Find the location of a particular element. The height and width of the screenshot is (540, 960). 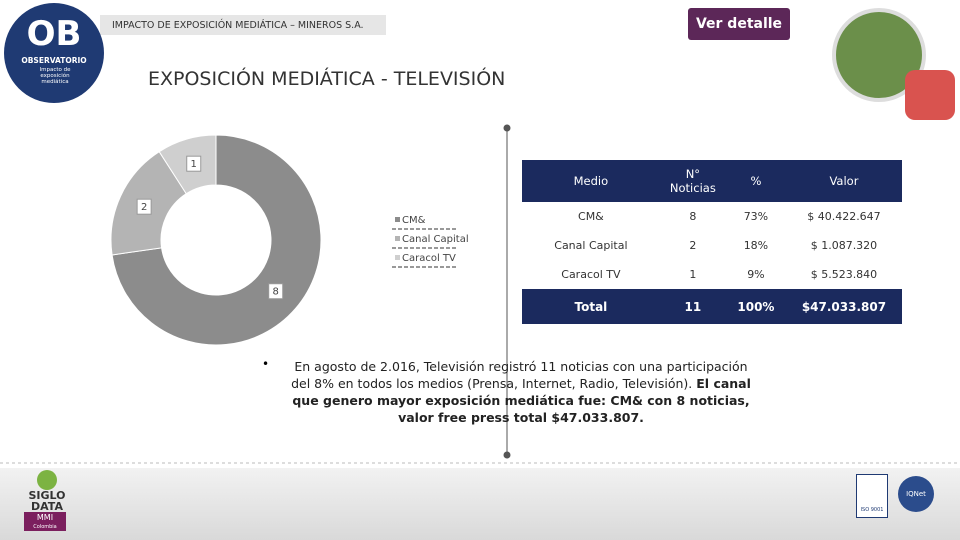

table-row: Canal Capital 2 18% $ 1.087.320 is located at coordinates (712, 245).